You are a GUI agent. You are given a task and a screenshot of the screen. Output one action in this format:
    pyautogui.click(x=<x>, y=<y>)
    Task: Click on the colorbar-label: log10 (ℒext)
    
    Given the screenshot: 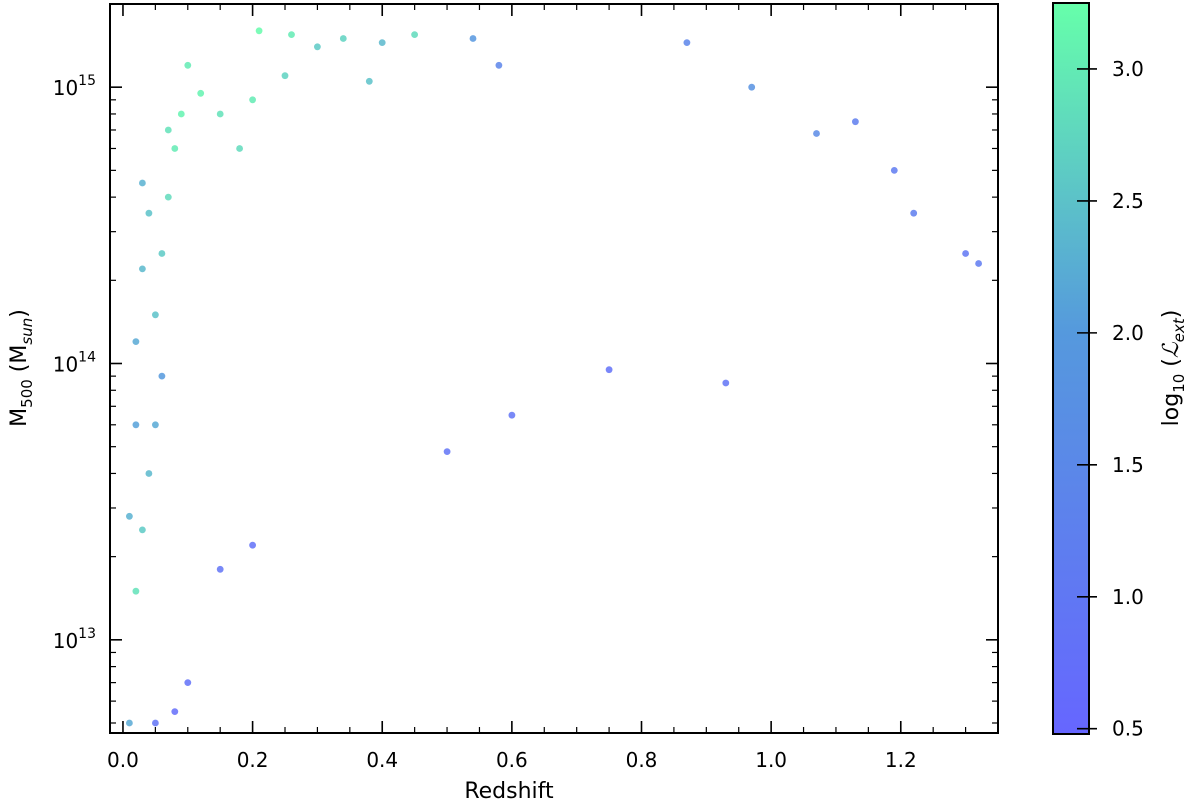 What is the action you would take?
    pyautogui.click(x=1173, y=368)
    